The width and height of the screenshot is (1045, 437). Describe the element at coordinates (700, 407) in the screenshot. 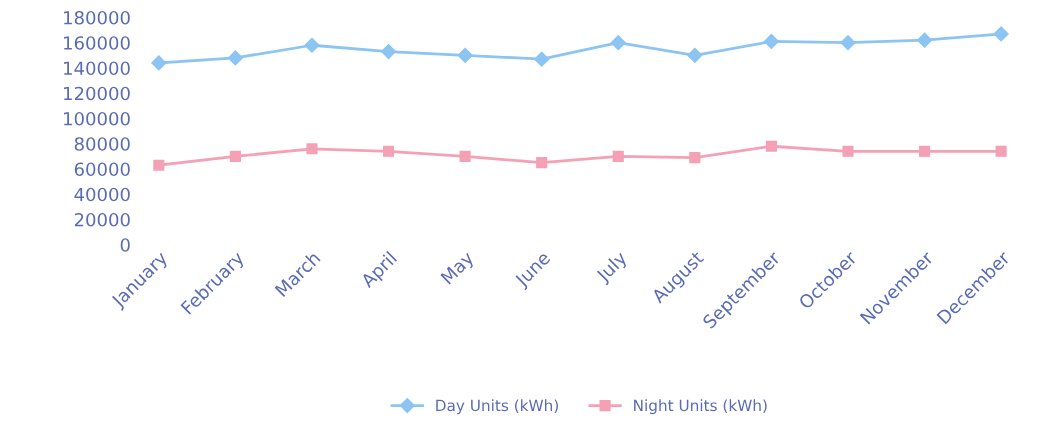

I see `legend-label: Night Units (kWh)` at that location.